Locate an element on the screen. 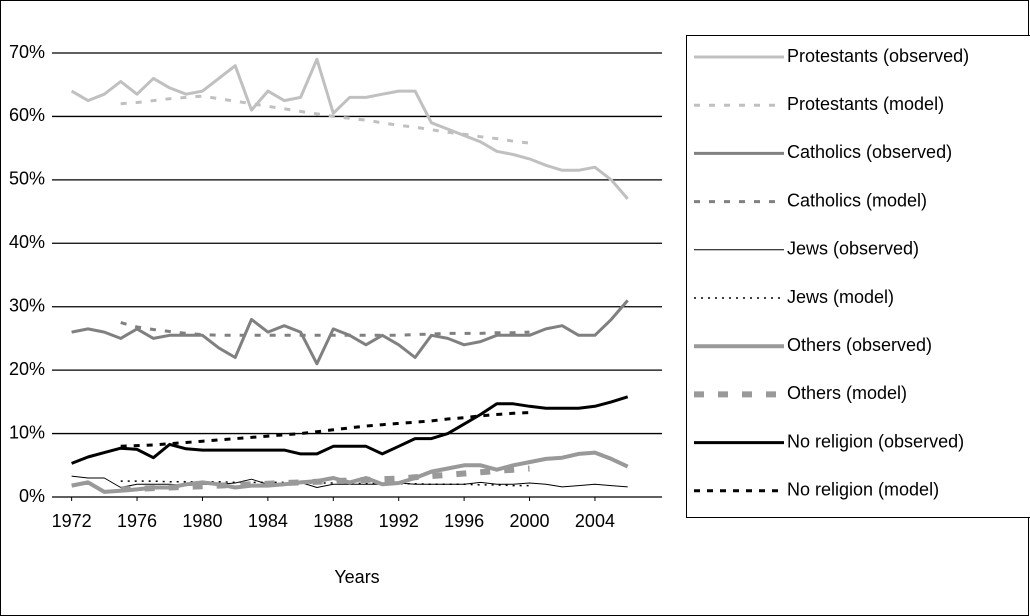 This screenshot has width=1030, height=616. y-tick-label: 60% is located at coordinates (27, 115).